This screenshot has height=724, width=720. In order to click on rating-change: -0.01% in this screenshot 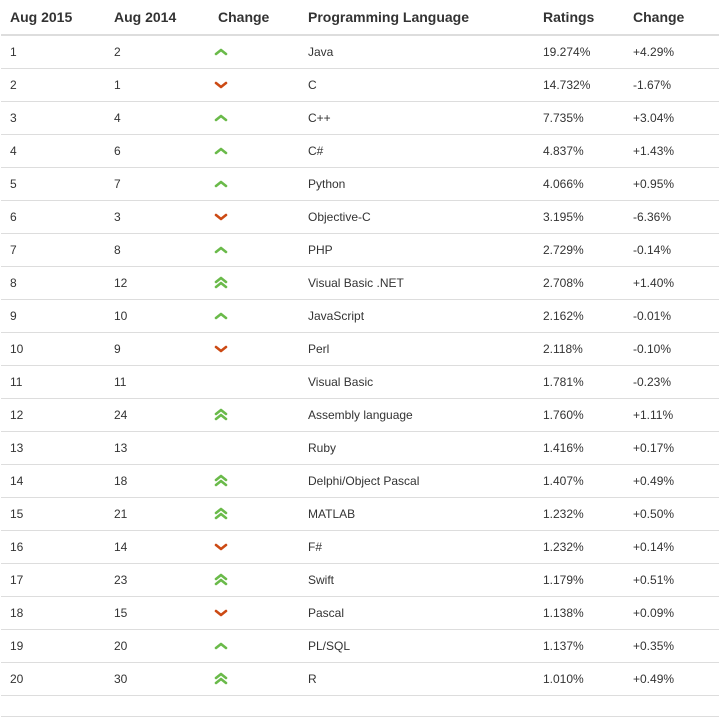, I will do `click(671, 316)`.